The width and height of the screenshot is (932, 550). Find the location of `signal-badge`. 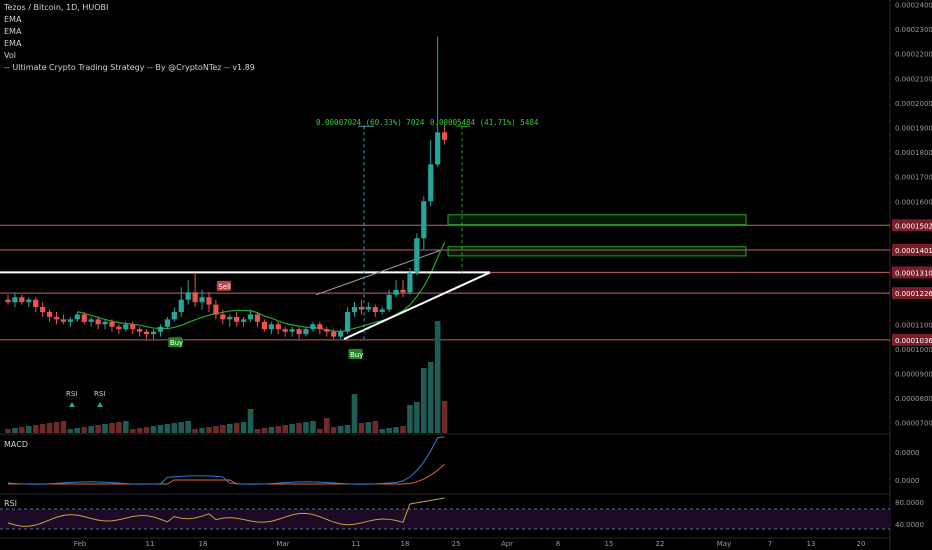

signal-badge is located at coordinates (223, 285).